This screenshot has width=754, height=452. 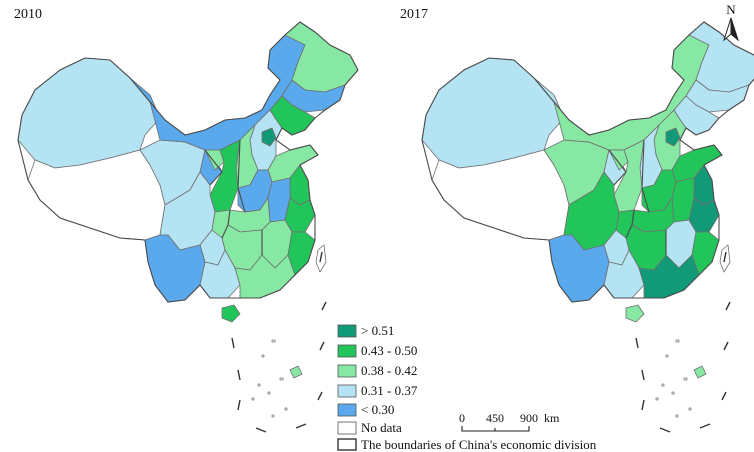 I want to click on region-inner-mongolia-2017, so click(x=631, y=90).